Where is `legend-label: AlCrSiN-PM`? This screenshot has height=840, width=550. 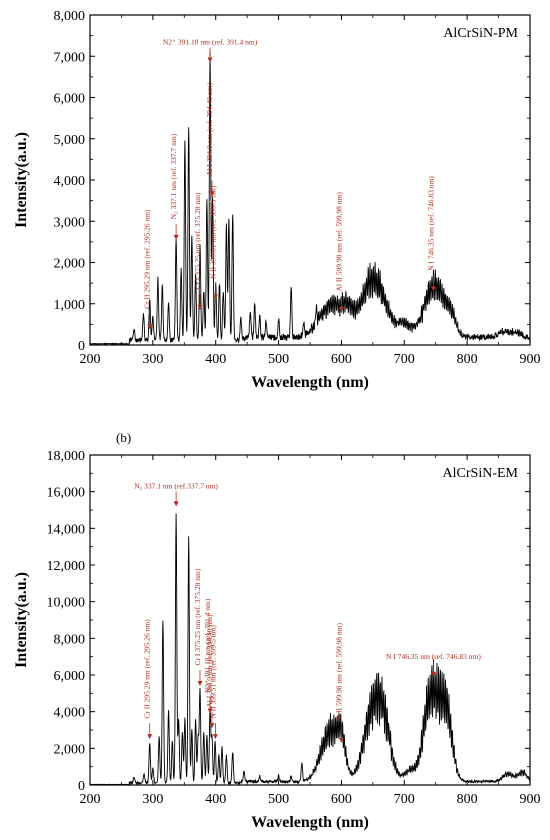 legend-label: AlCrSiN-PM is located at coordinates (480, 33).